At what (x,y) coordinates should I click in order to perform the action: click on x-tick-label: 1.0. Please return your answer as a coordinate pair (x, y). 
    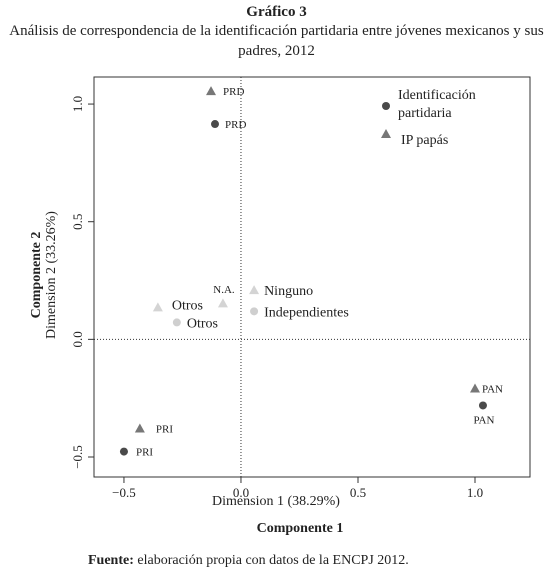
    Looking at the image, I should click on (475, 492).